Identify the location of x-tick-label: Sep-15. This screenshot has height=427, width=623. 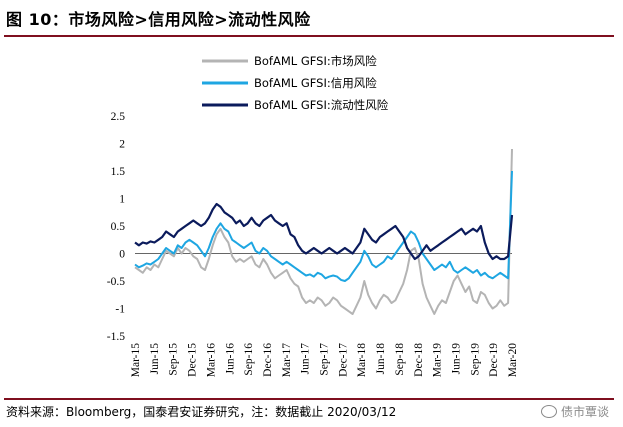
(174, 359).